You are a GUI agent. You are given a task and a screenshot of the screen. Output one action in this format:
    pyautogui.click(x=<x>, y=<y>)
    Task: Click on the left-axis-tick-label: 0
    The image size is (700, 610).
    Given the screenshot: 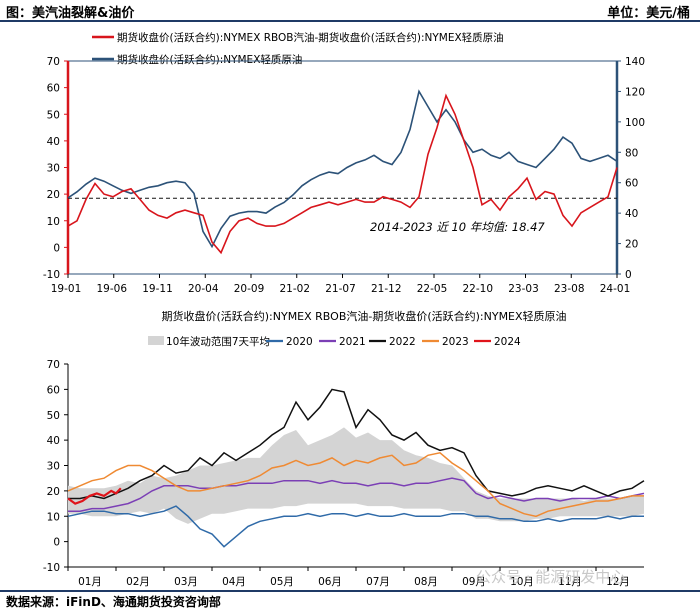 What is the action you would take?
    pyautogui.click(x=56, y=248)
    